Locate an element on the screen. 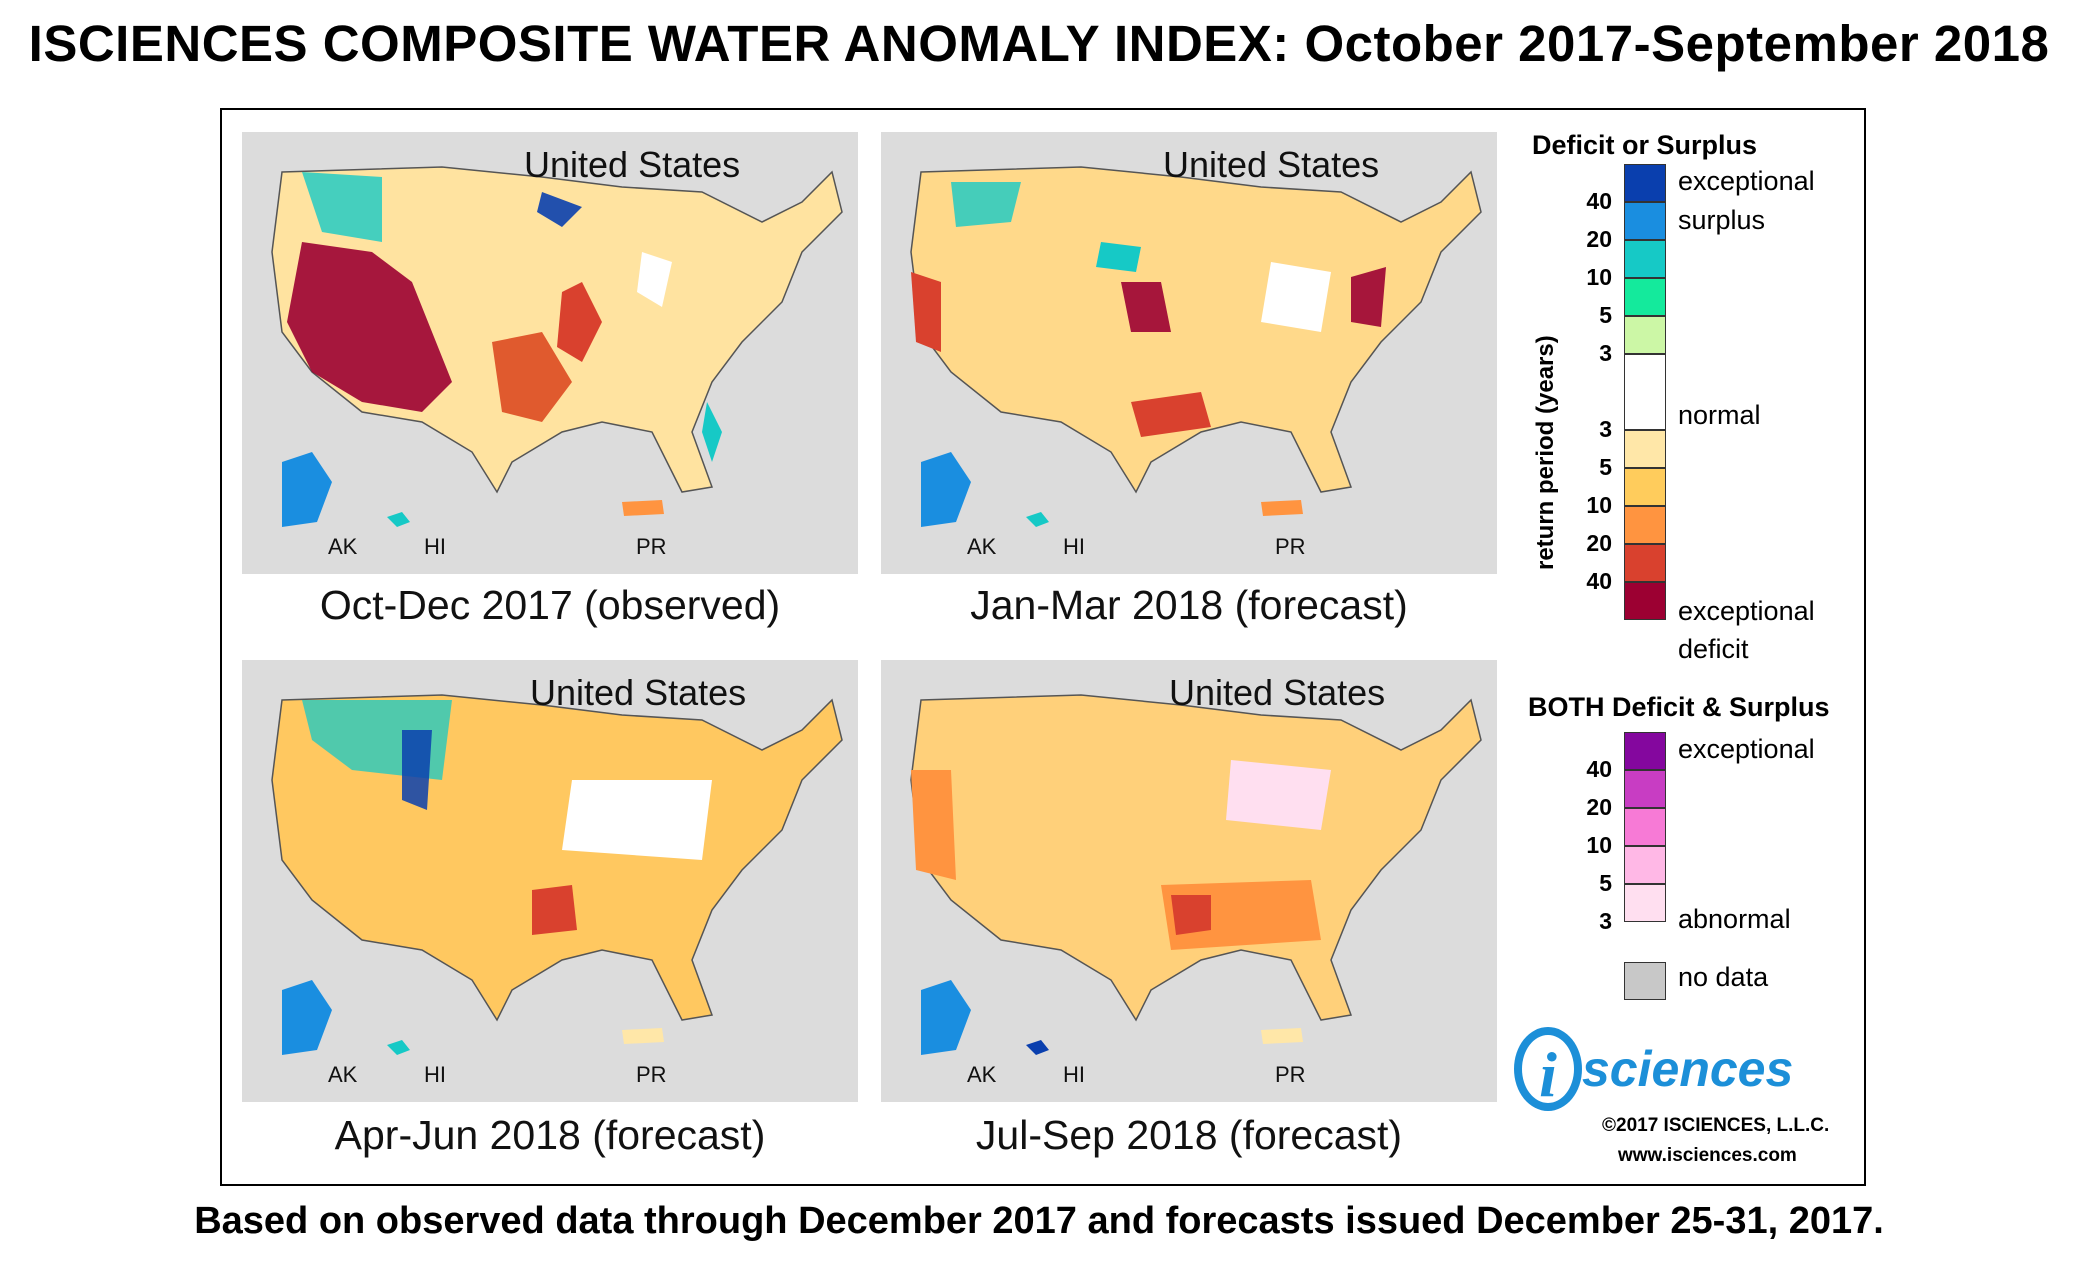 The width and height of the screenshot is (2078, 1269). legend-both-heading: BOTH Deficit & Surplus is located at coordinates (1679, 707).